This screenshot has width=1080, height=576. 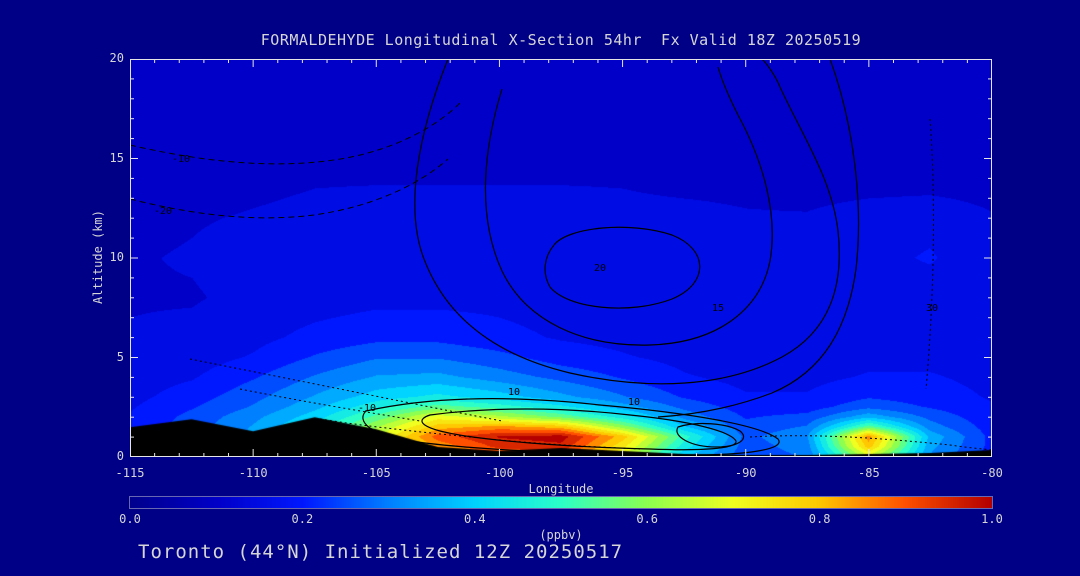 What do you see at coordinates (120, 456) in the screenshot?
I see `y-tick-label: 0` at bounding box center [120, 456].